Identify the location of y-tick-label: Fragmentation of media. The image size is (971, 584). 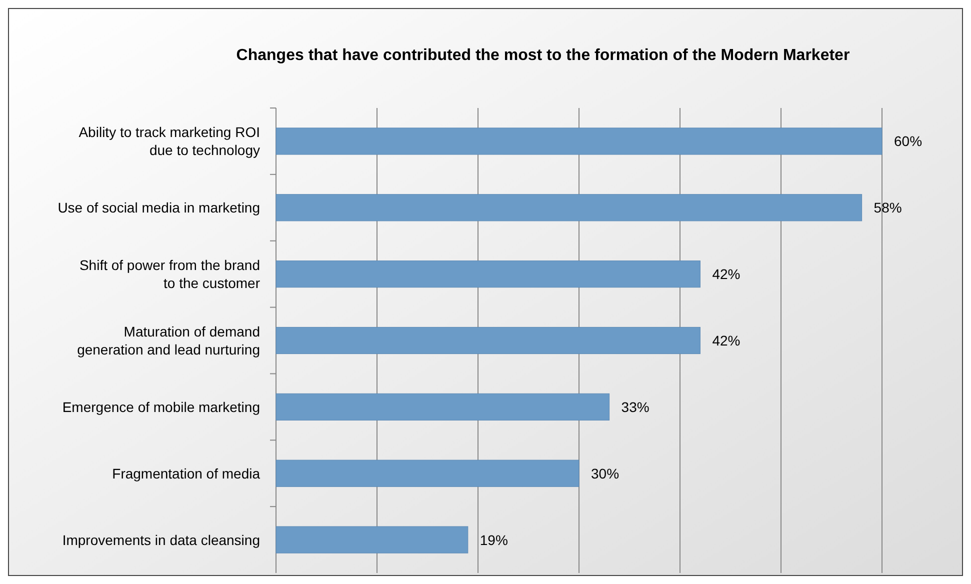
(186, 473).